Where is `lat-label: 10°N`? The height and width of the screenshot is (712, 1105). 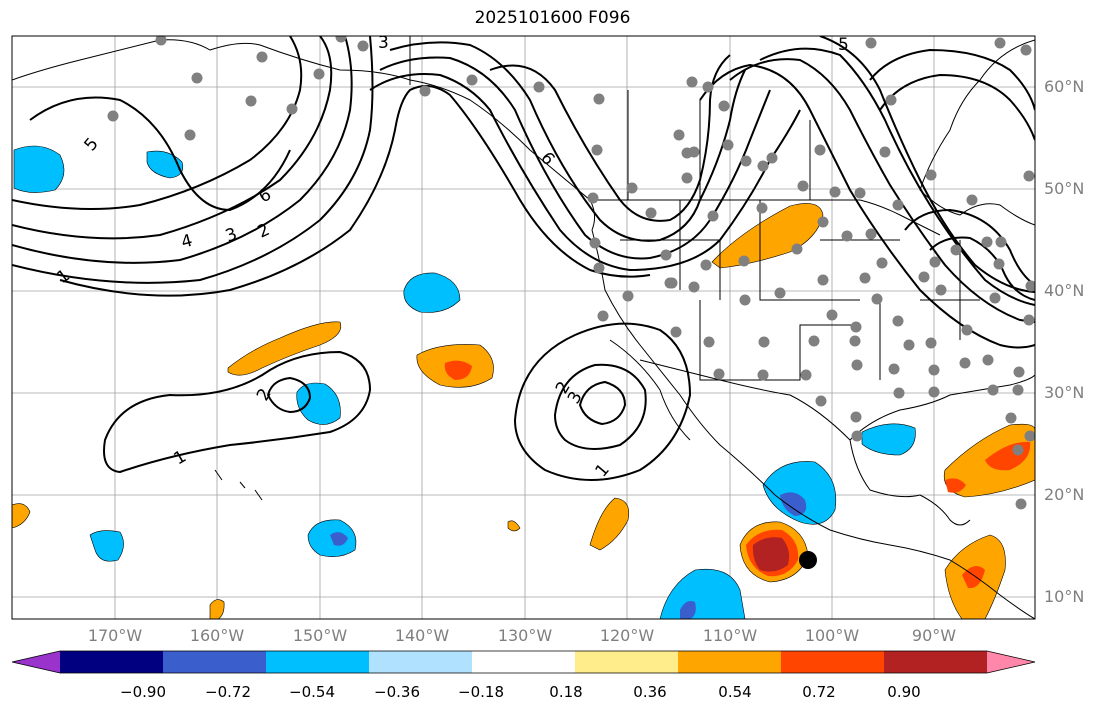 lat-label: 10°N is located at coordinates (1064, 596).